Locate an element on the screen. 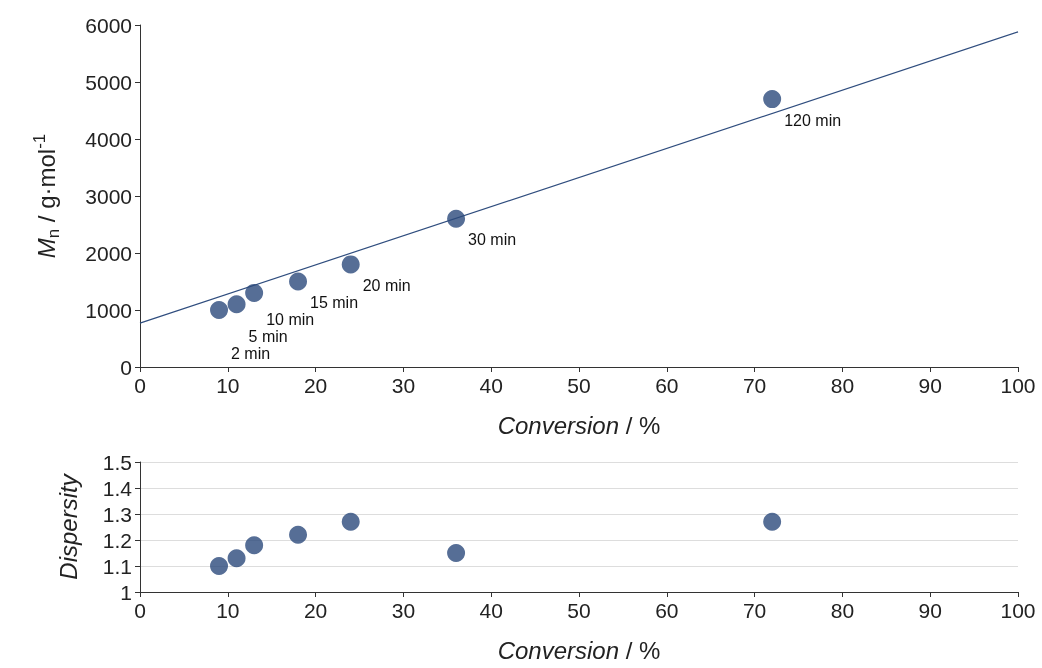 This screenshot has width=1042, height=668. y-tick-label: 1.5 is located at coordinates (117, 462).